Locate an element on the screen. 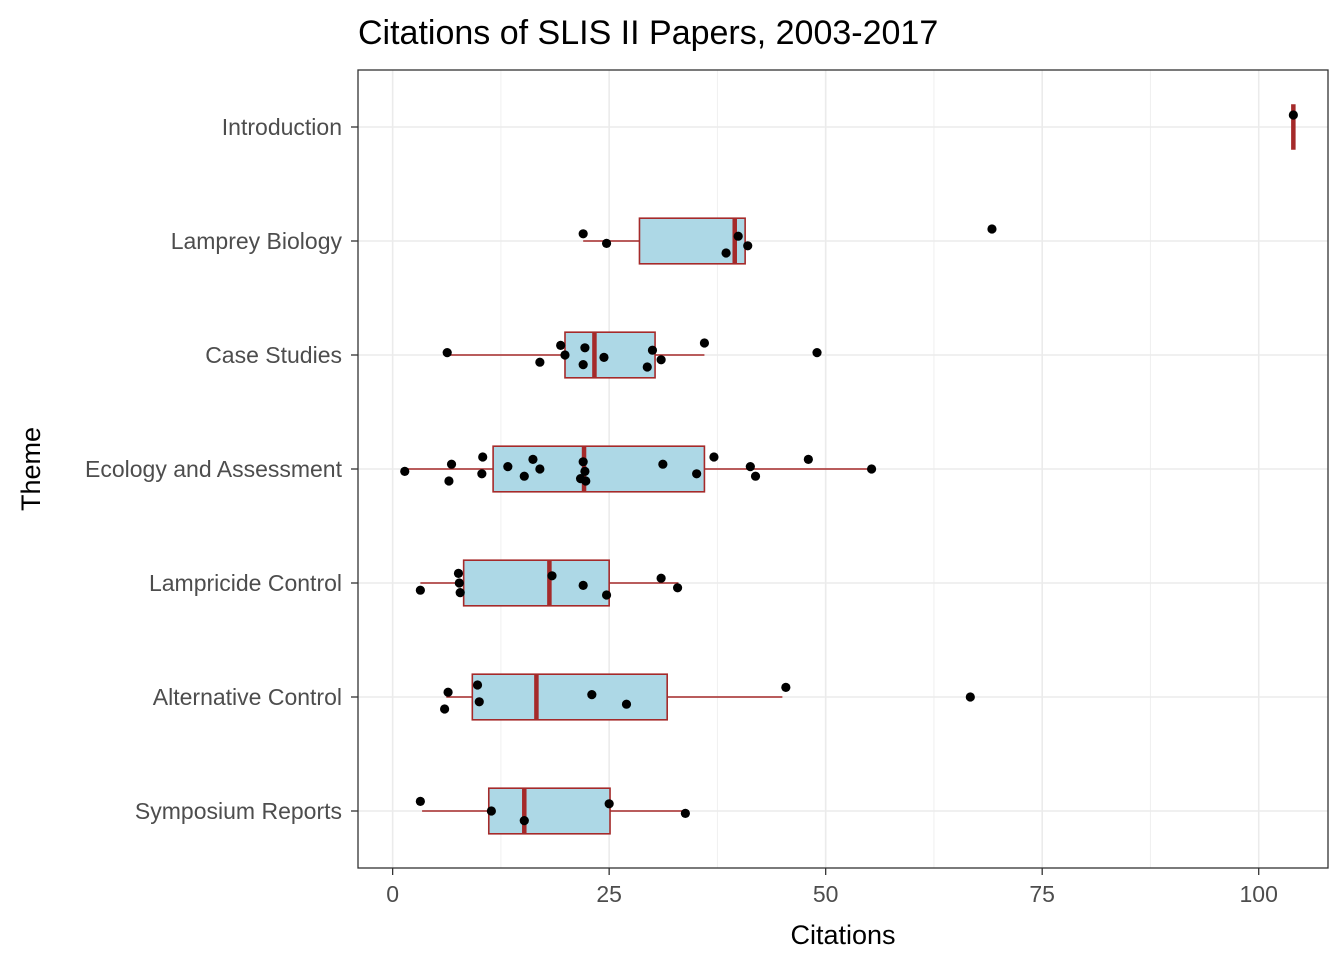 Image resolution: width=1344 pixels, height=960 pixels. x-tick-label: 50 is located at coordinates (826, 894).